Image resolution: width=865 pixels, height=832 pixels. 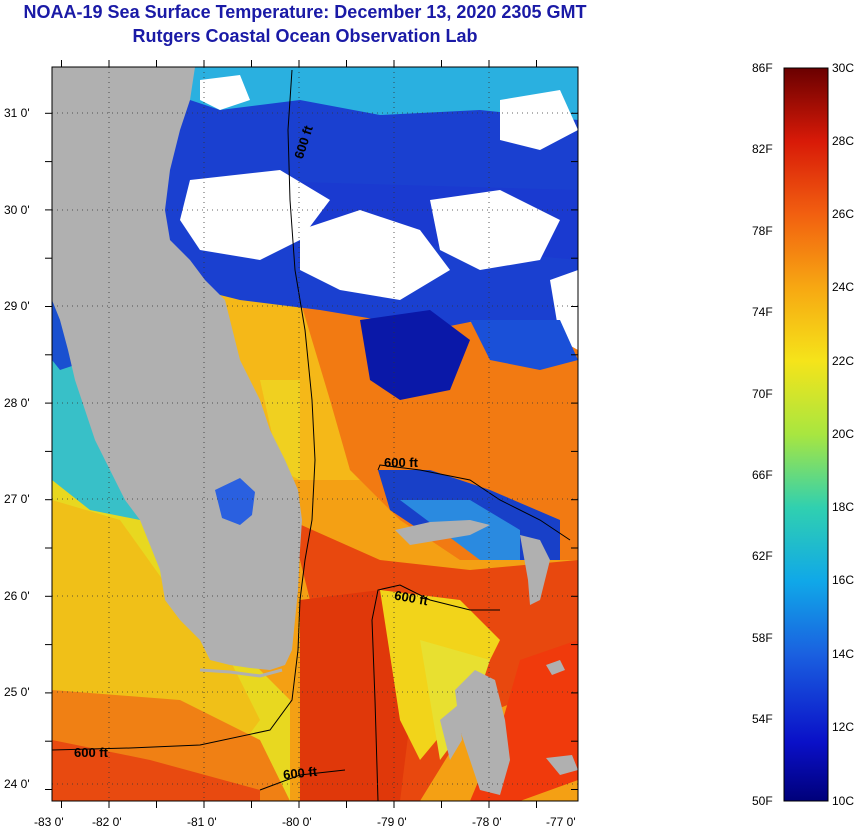 I want to click on colorbar-f-label: 54F, so click(x=762, y=719).